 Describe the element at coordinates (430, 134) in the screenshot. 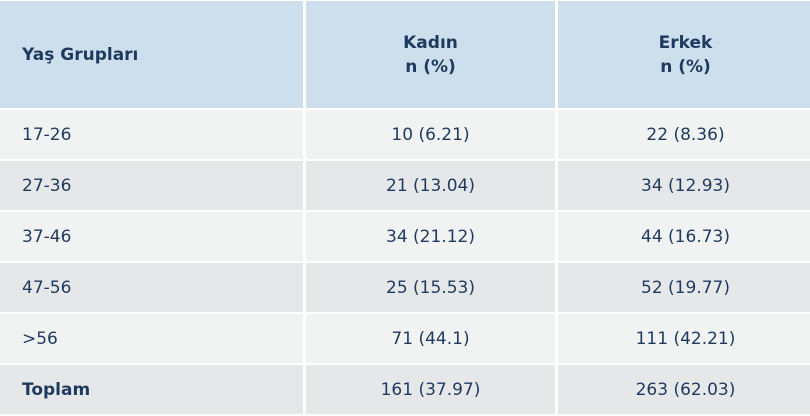

I see `female-cell: 10 (6.21)` at that location.